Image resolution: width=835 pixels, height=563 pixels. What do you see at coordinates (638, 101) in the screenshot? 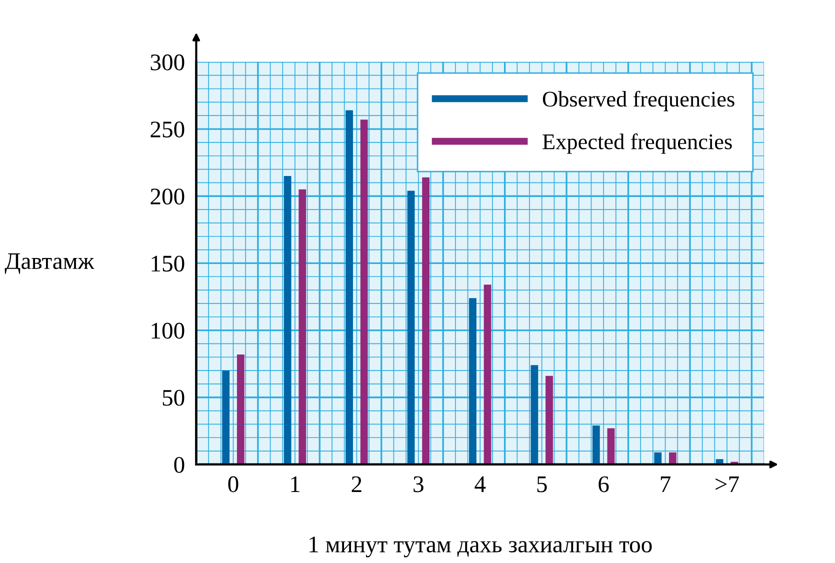
I see `legend-label: Observed frequencies` at bounding box center [638, 101].